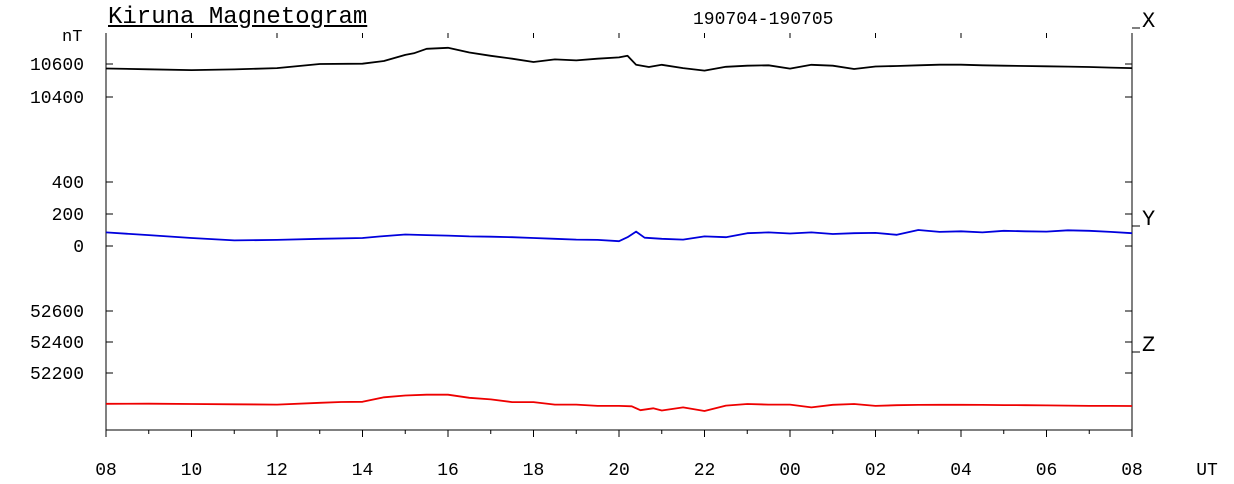  Describe the element at coordinates (57, 99) in the screenshot. I see `y-tick-label: 10400` at that location.